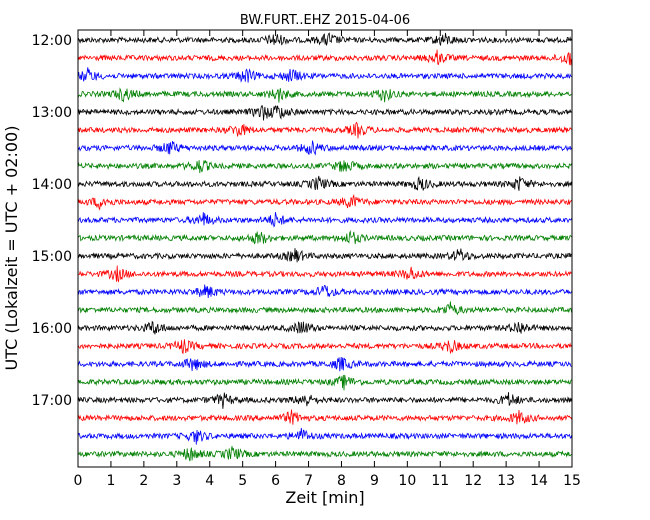 The width and height of the screenshot is (650, 520). I want to click on y-tick-label: 17:00, so click(52, 401).